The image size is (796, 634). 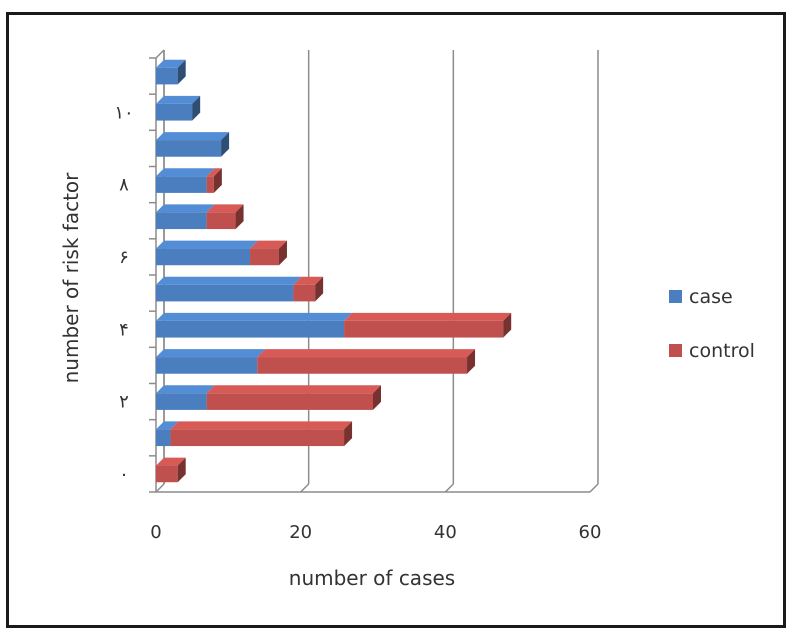 What do you see at coordinates (590, 532) in the screenshot?
I see `x-tick-label: 60` at bounding box center [590, 532].